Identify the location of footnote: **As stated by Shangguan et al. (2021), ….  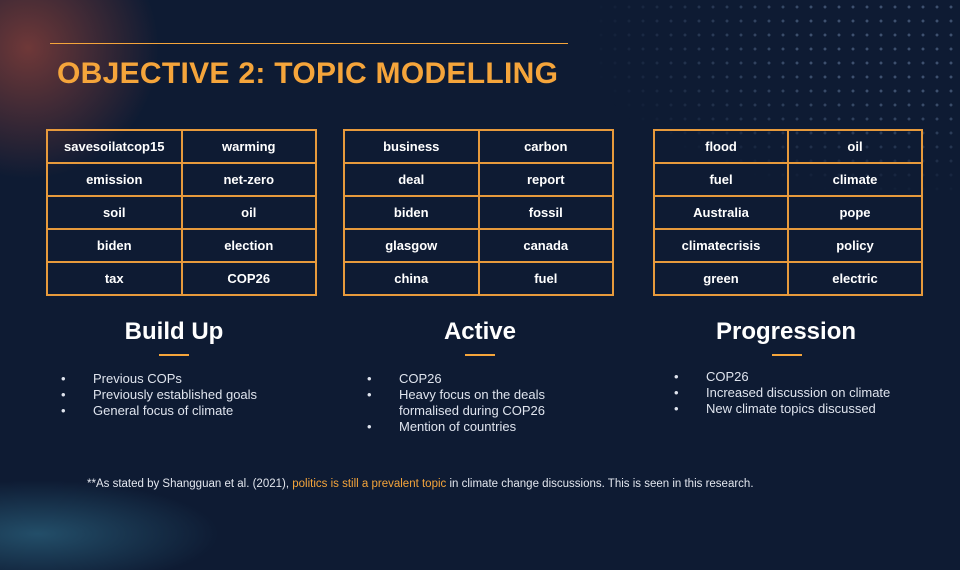
(502, 484).